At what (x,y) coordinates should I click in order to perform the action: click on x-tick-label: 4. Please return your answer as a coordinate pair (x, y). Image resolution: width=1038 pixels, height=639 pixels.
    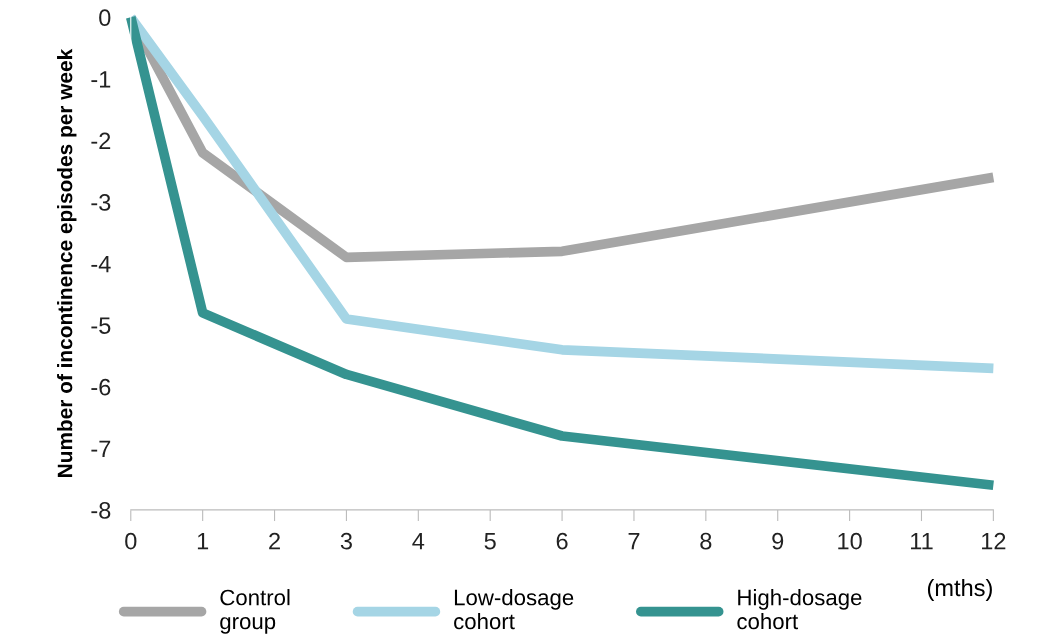
    Looking at the image, I should click on (418, 541).